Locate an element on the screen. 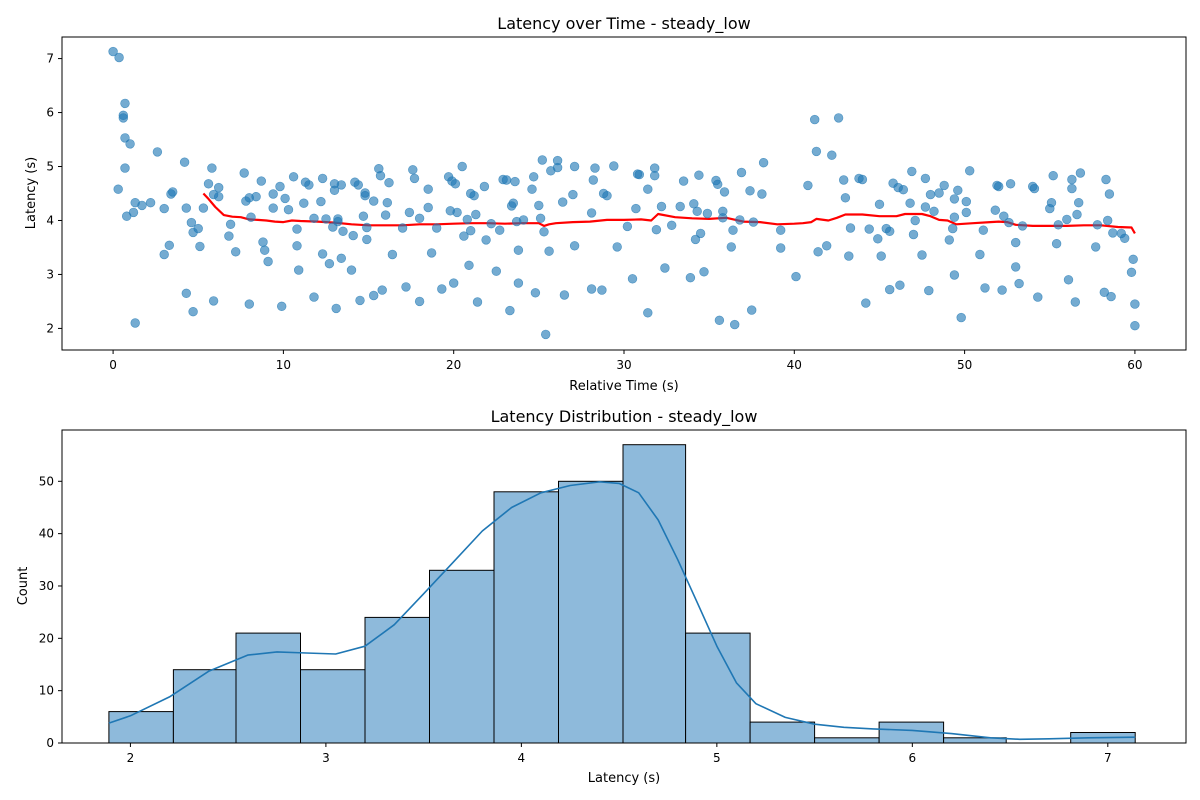 The width and height of the screenshot is (1200, 800). histogram-x-axis-label: Latency (s) is located at coordinates (624, 778).